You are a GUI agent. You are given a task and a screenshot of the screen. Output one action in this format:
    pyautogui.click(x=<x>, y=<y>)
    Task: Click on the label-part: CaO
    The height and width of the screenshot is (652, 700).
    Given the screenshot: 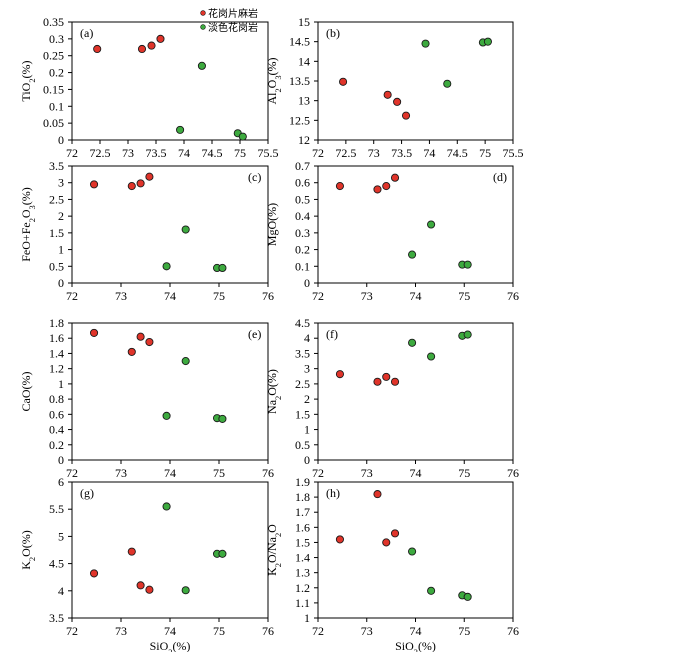 What is the action you would take?
    pyautogui.click(x=26, y=400)
    